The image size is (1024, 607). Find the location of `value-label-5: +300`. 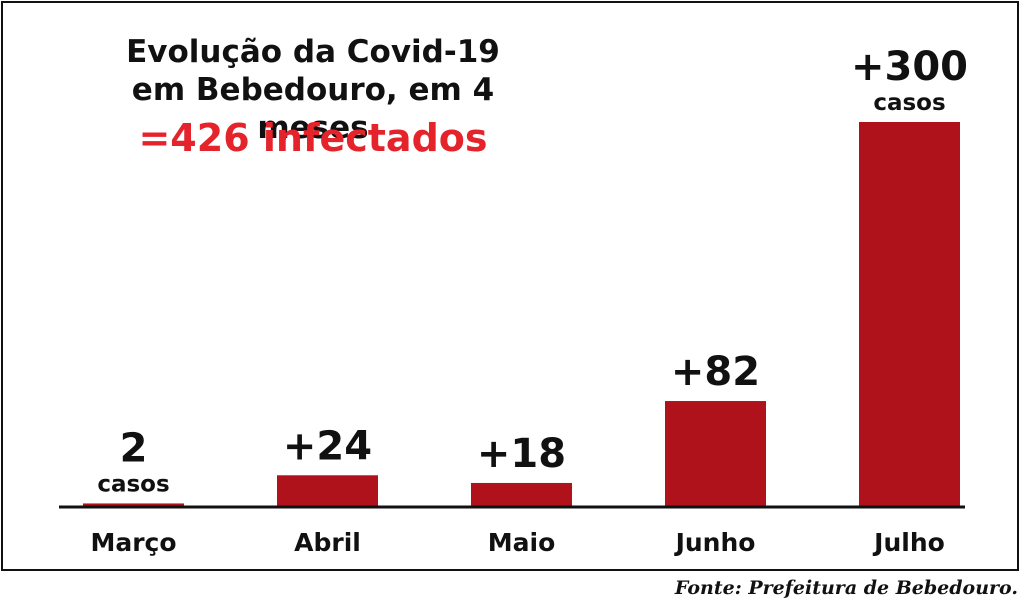

value-label-5: +300 is located at coordinates (909, 67).